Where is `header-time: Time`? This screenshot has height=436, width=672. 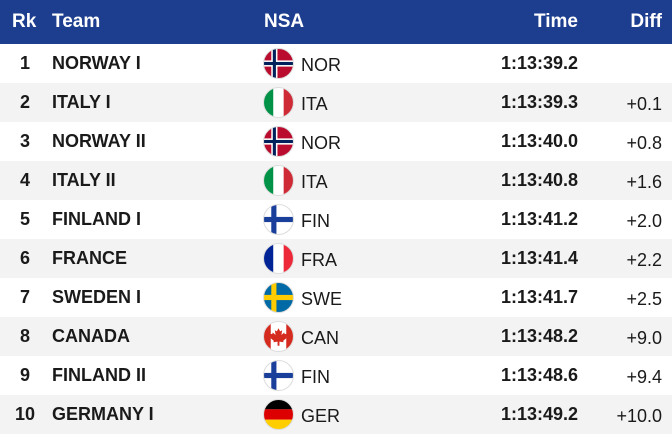
header-time: Time is located at coordinates (555, 21).